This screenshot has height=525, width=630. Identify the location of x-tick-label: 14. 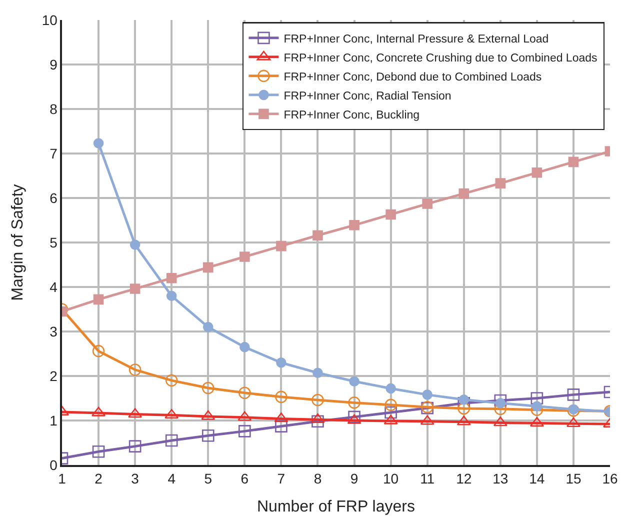
(537, 478).